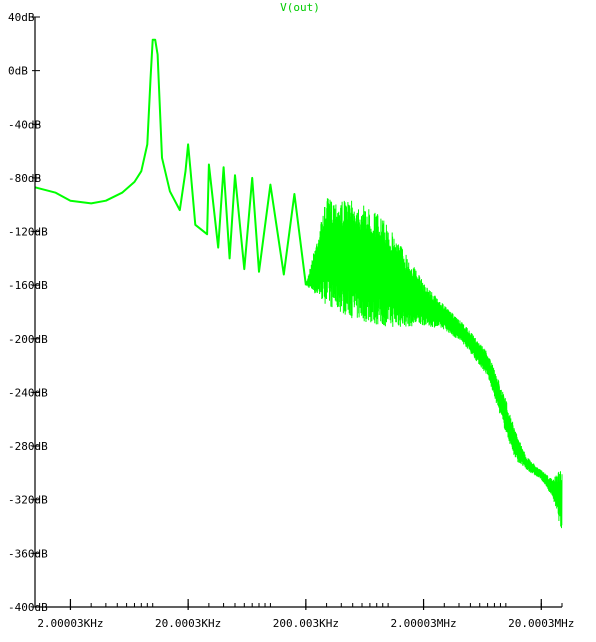 This screenshot has height=642, width=596. What do you see at coordinates (28, 392) in the screenshot?
I see `y-tick-label: -240dB` at bounding box center [28, 392].